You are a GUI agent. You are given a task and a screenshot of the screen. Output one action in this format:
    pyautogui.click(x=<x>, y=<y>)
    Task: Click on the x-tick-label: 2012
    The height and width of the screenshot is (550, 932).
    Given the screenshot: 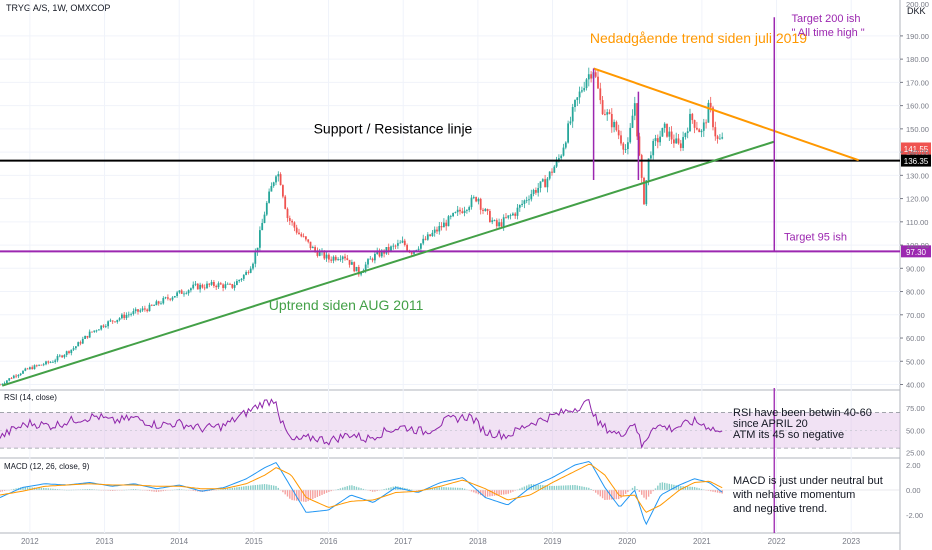 What is the action you would take?
    pyautogui.click(x=30, y=541)
    